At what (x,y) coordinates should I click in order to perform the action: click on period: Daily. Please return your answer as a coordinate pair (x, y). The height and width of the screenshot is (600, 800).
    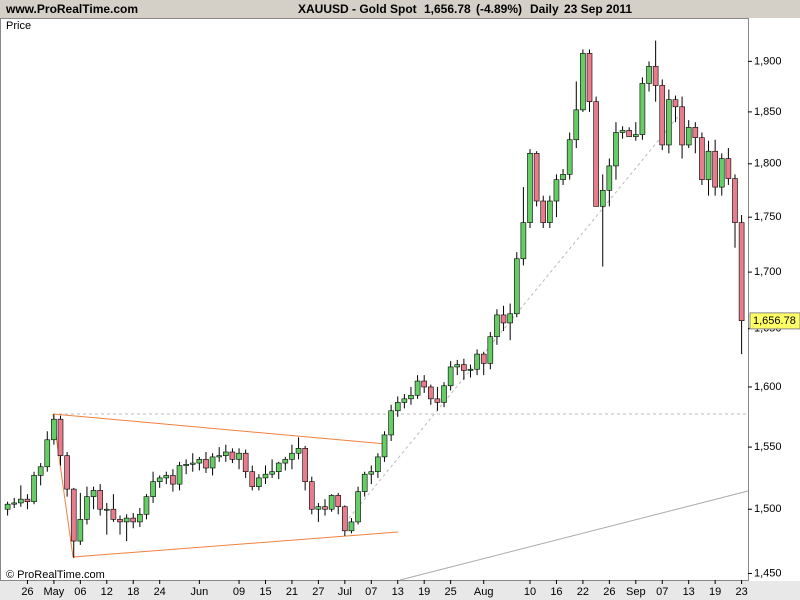
    Looking at the image, I should click on (544, 9).